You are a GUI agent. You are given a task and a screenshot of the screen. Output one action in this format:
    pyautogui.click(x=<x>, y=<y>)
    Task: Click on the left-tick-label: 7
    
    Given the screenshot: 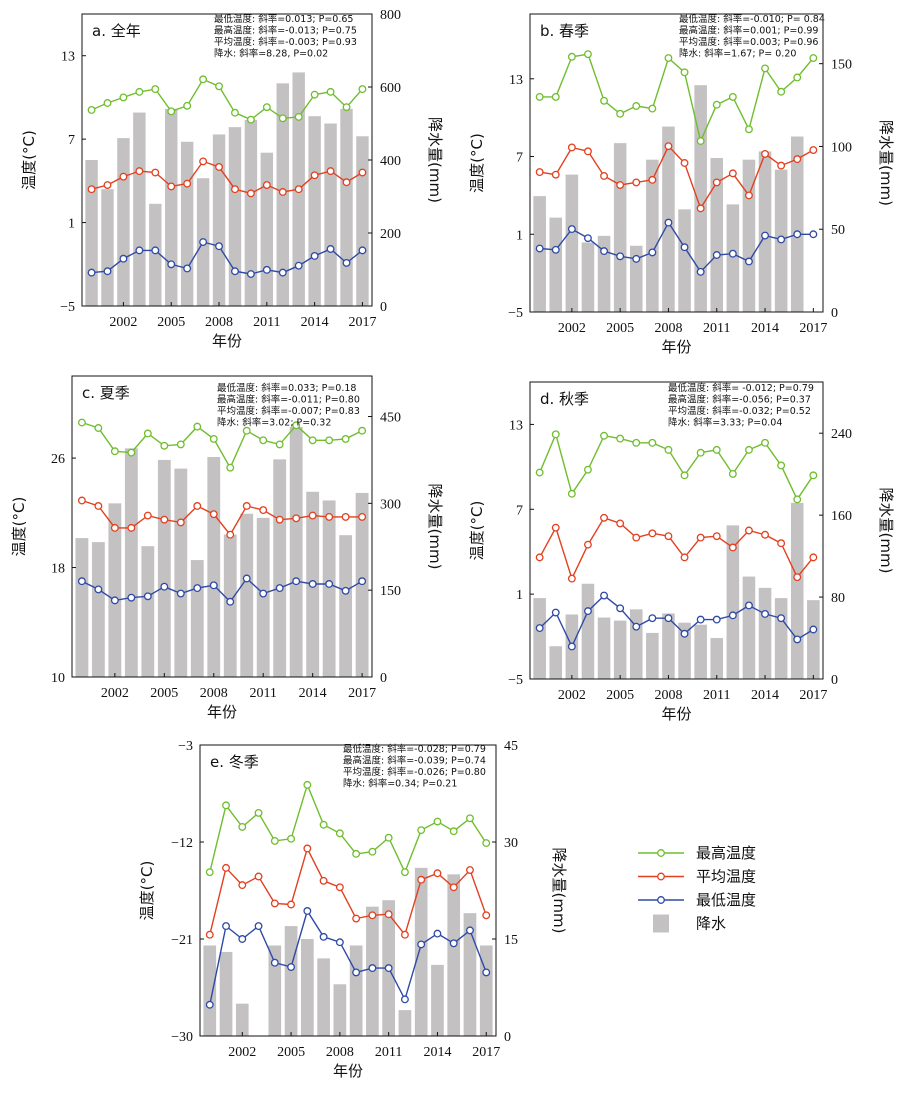 What is the action you would take?
    pyautogui.click(x=519, y=158)
    